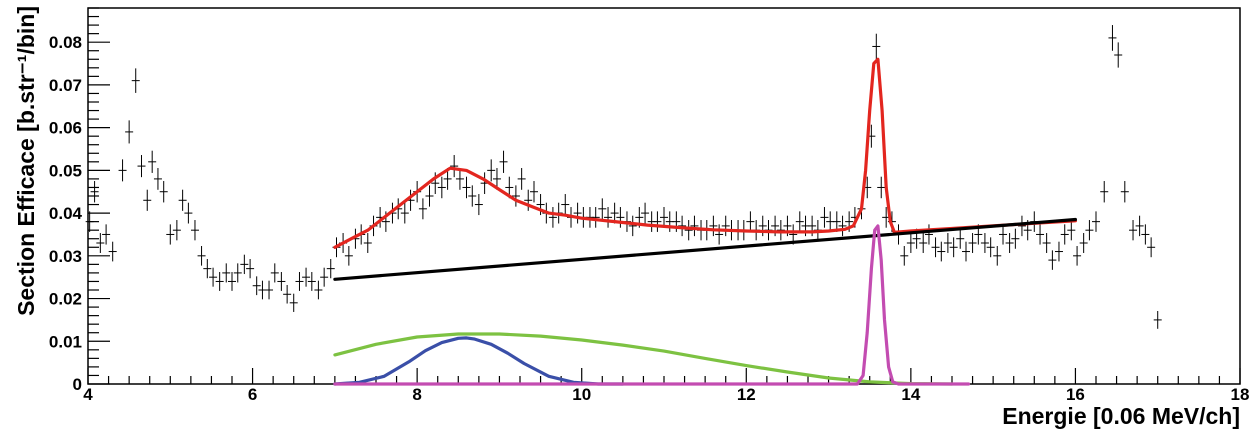 The width and height of the screenshot is (1254, 432). I want to click on y-axis: 0 0.01 0.02 0.03 0.04 0.05 0.06 0.07 0.08, so click(79, 200).